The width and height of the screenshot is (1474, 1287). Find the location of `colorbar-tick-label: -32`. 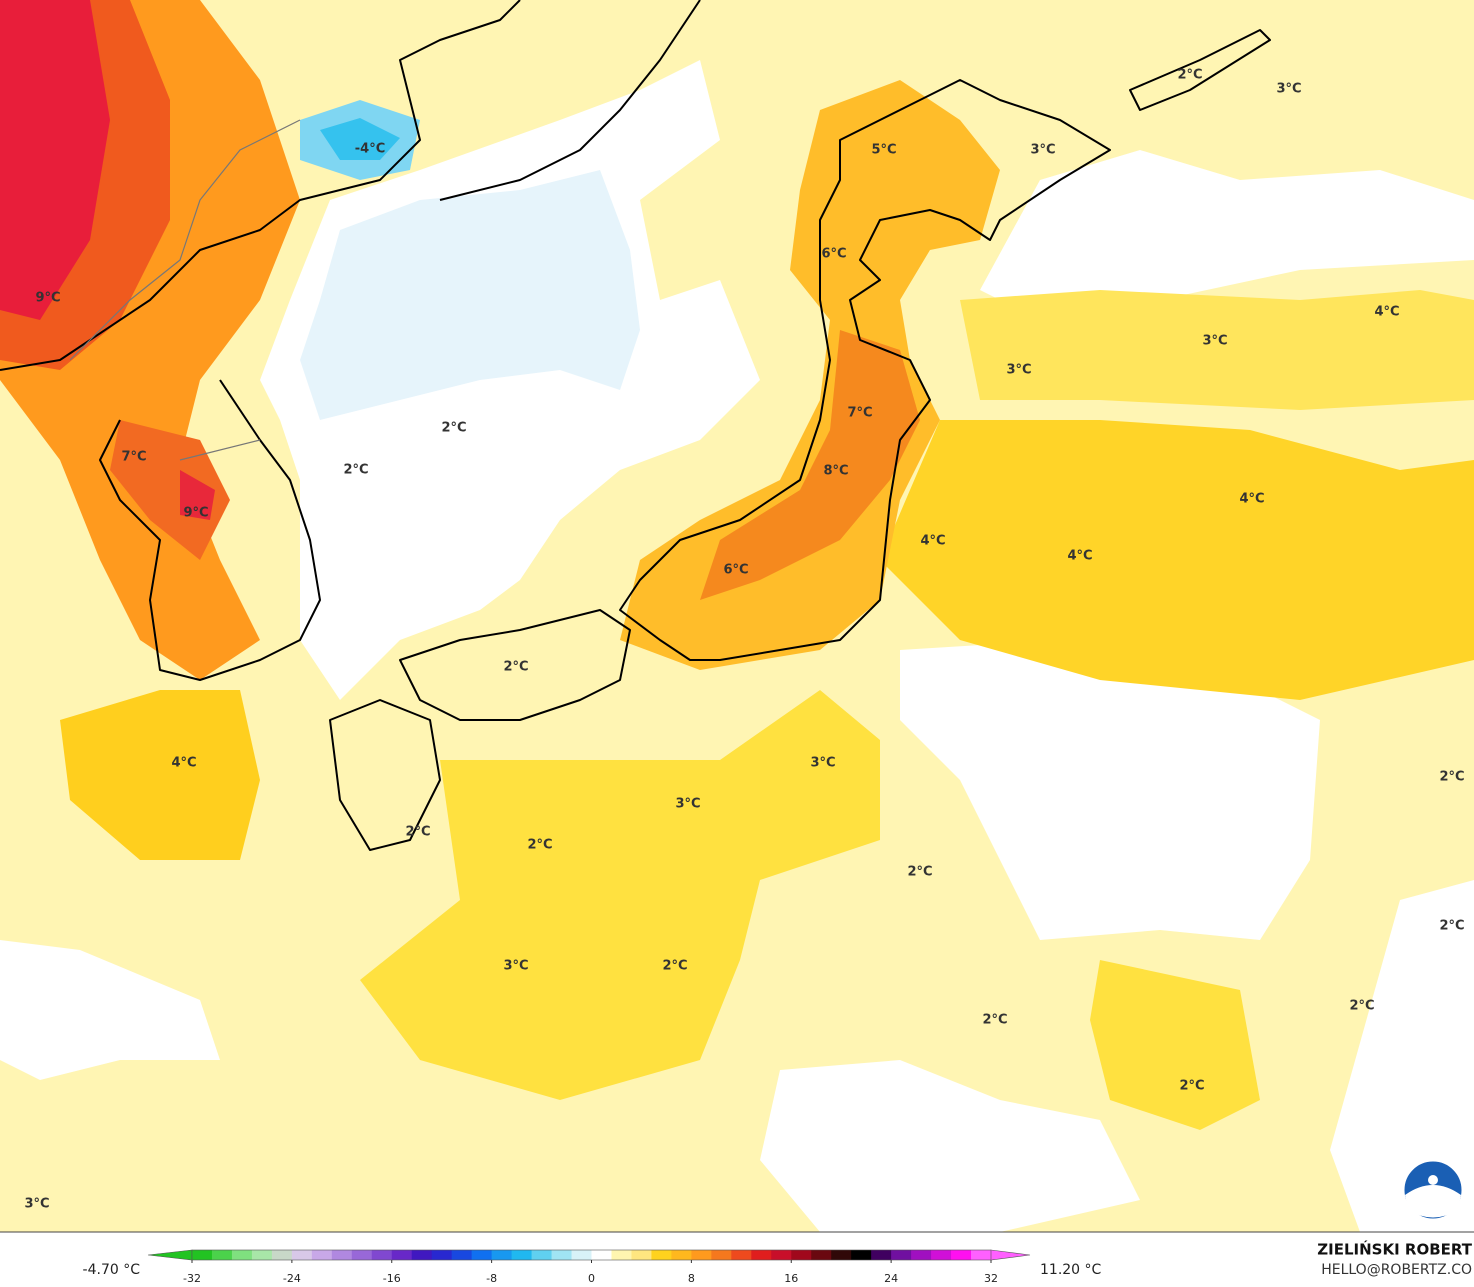

colorbar-tick-label: -32 is located at coordinates (192, 1278).